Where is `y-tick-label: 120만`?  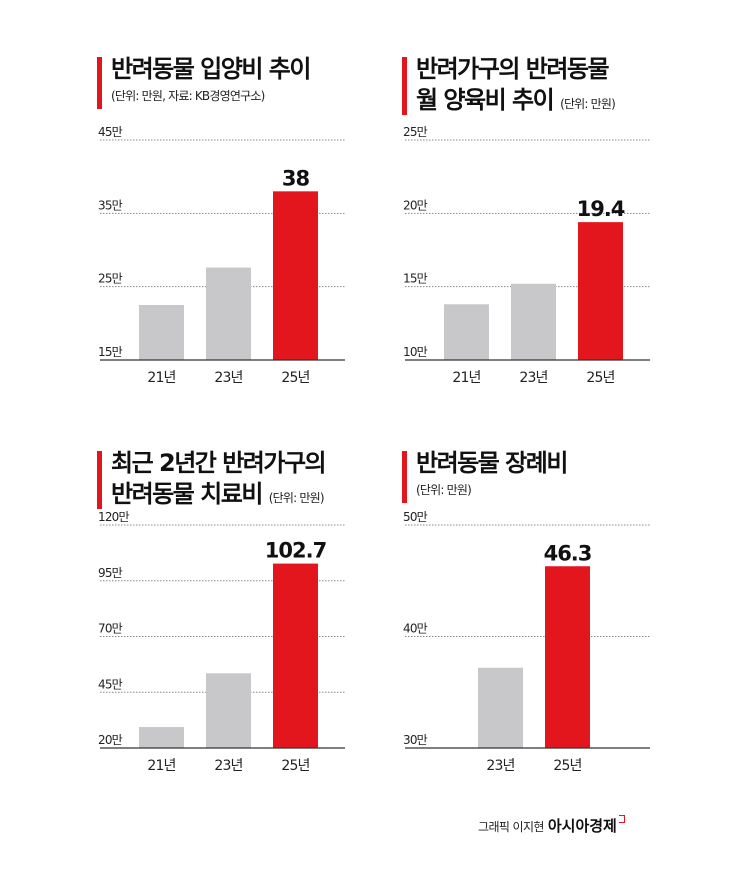 y-tick-label: 120만 is located at coordinates (114, 517).